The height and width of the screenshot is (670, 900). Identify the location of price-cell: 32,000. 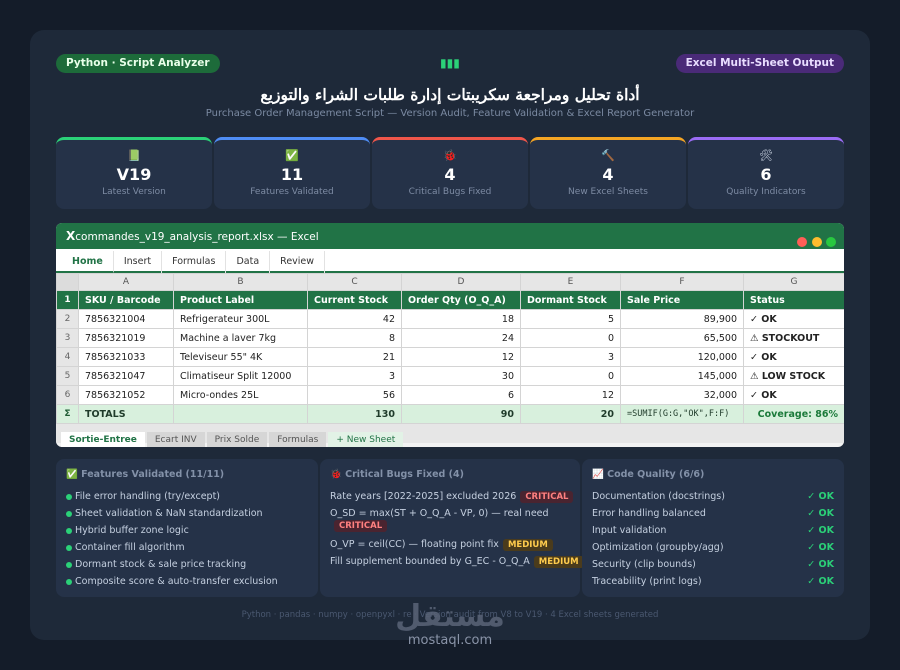
(682, 395).